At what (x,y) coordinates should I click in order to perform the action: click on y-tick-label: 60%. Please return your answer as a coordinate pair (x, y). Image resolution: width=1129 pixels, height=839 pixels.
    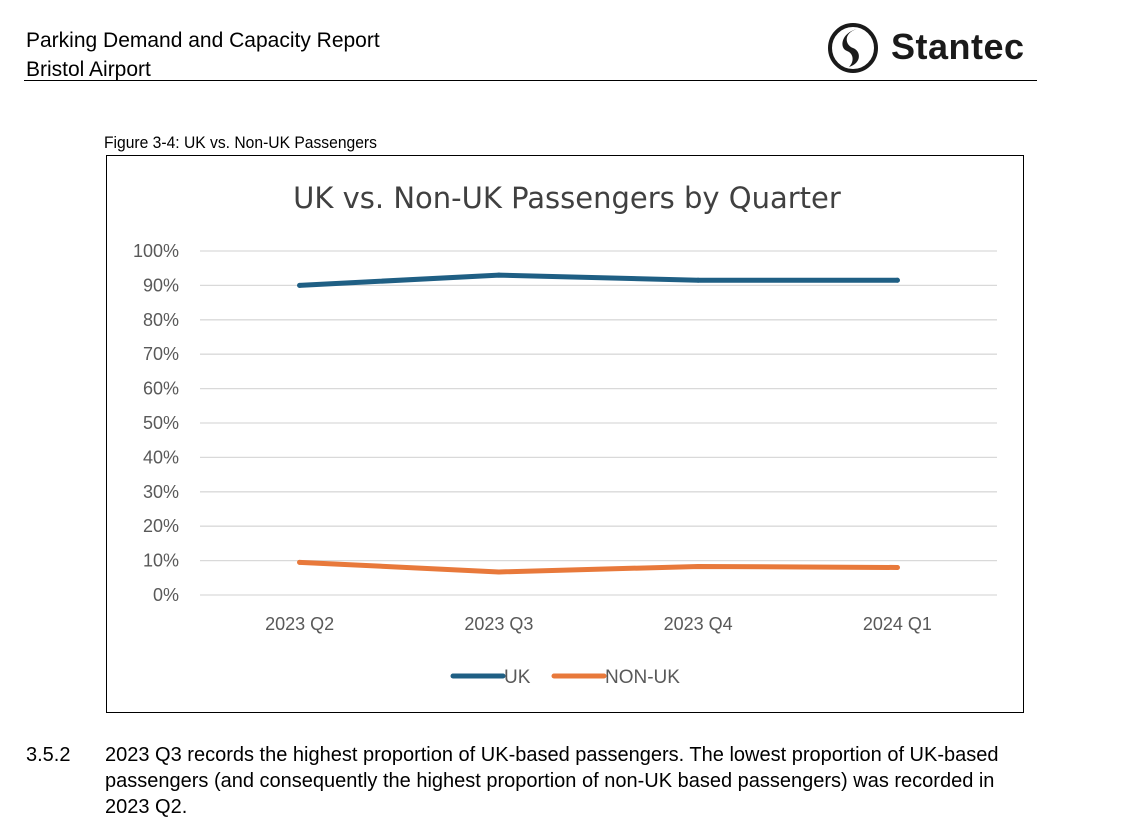
    Looking at the image, I should click on (161, 389).